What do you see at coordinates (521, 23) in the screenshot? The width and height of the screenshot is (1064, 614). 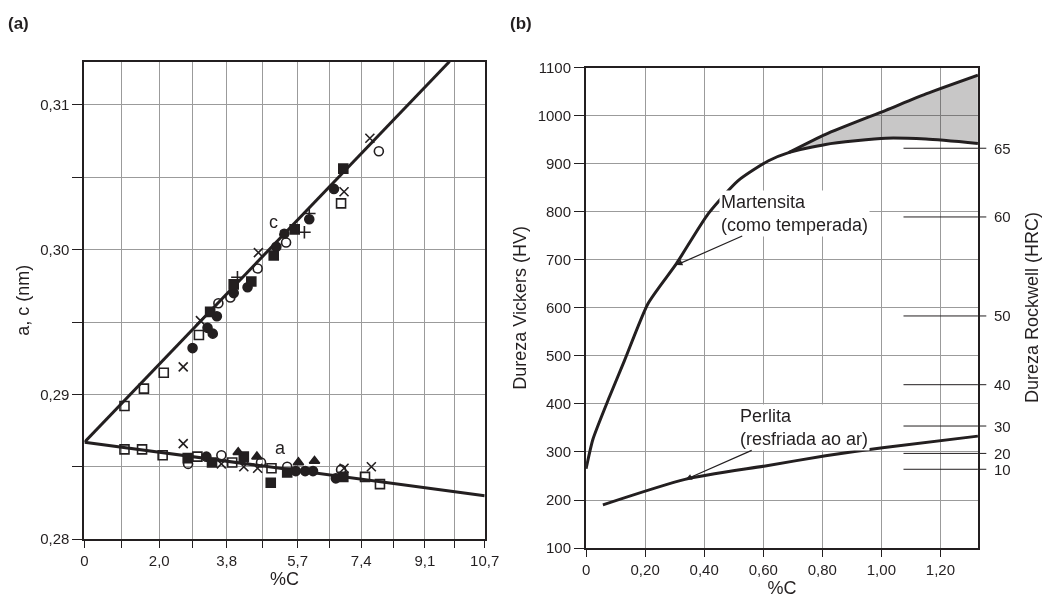 I see `chart-title: (b)` at bounding box center [521, 23].